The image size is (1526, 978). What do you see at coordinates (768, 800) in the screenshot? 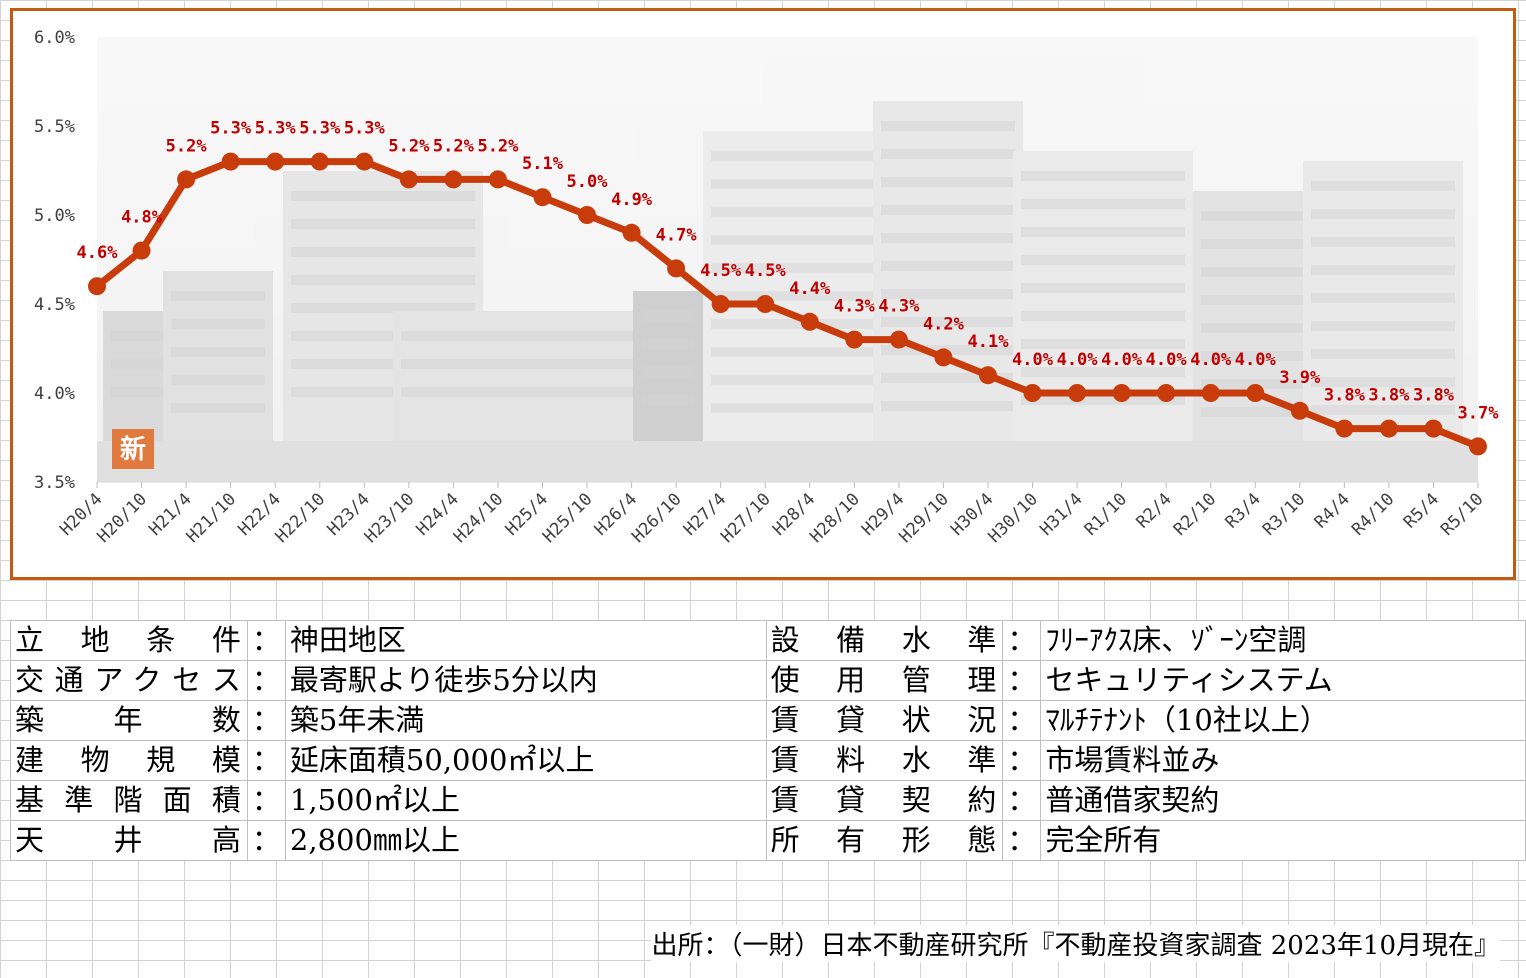
I see `spec-row: 基準階面積： 1,500㎡以上 賃貸契約：普通借家契約` at bounding box center [768, 800].